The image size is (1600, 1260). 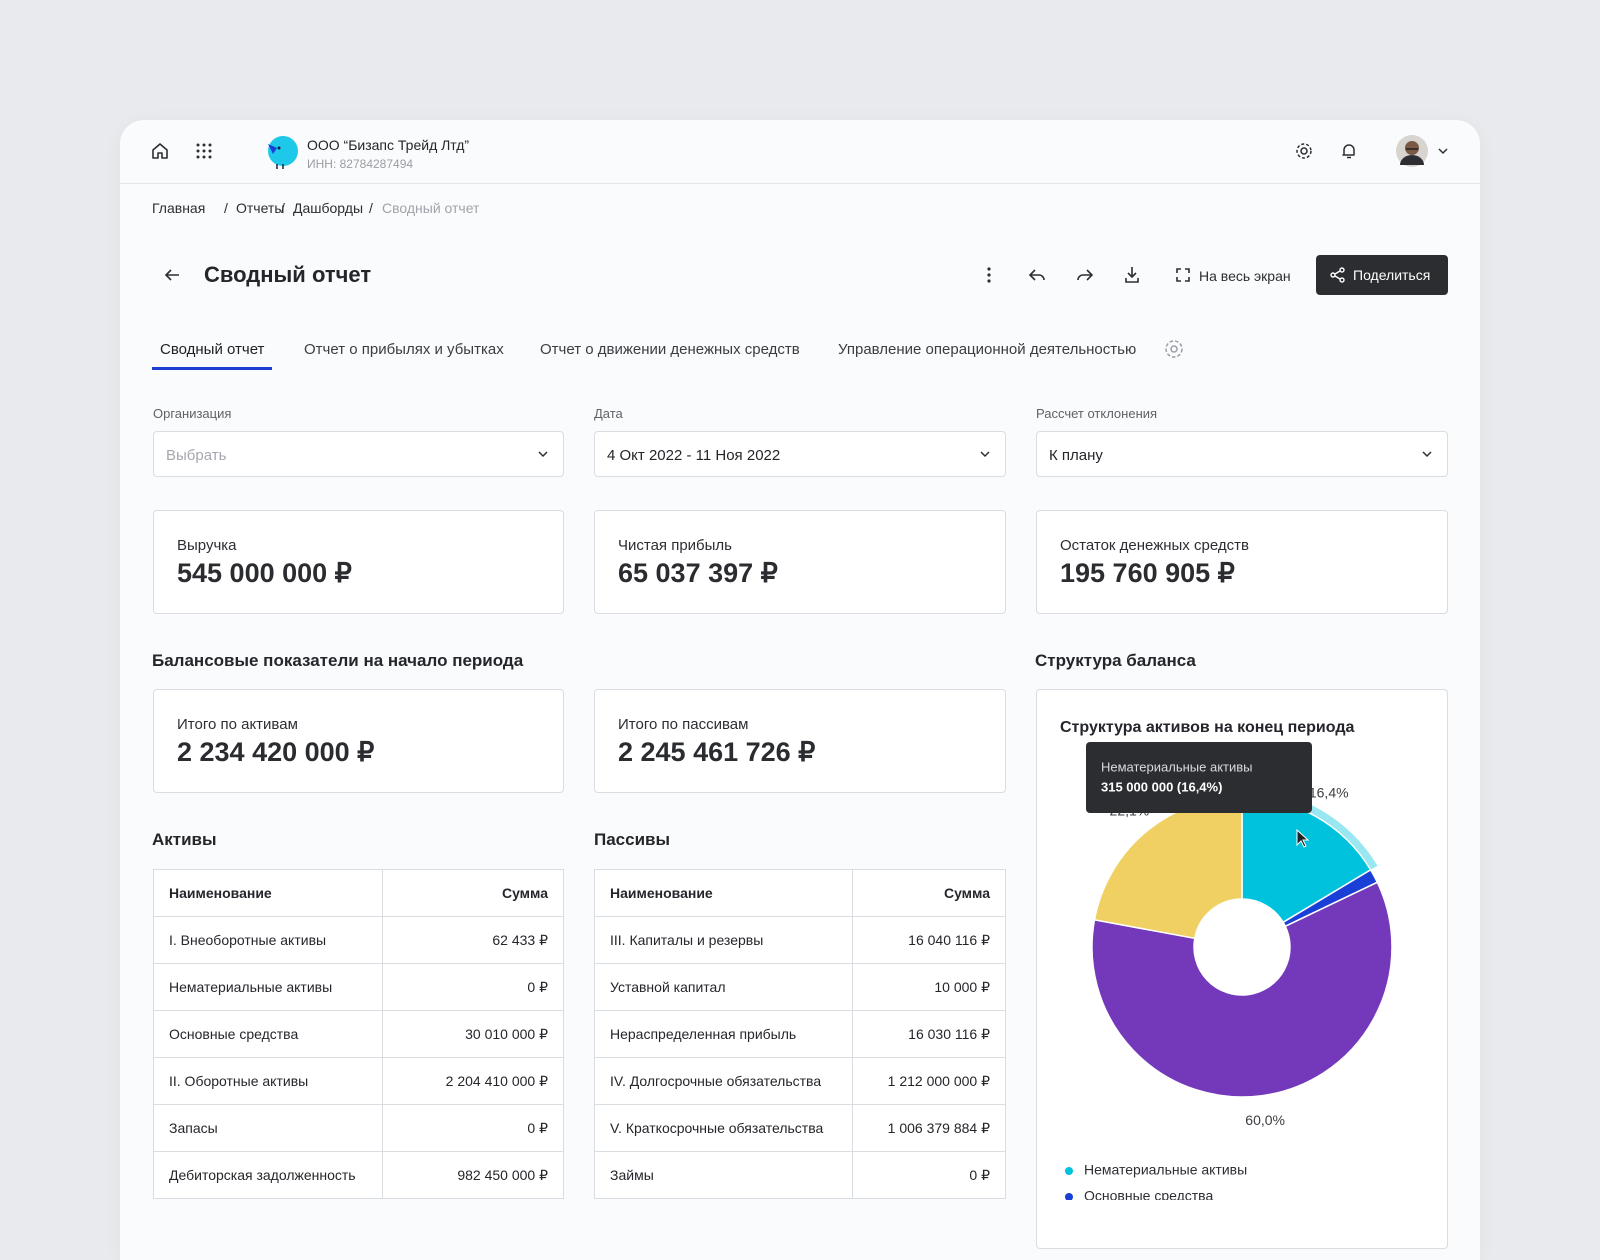 What do you see at coordinates (1183, 275) in the screenshot?
I see `fullscreen-icon` at bounding box center [1183, 275].